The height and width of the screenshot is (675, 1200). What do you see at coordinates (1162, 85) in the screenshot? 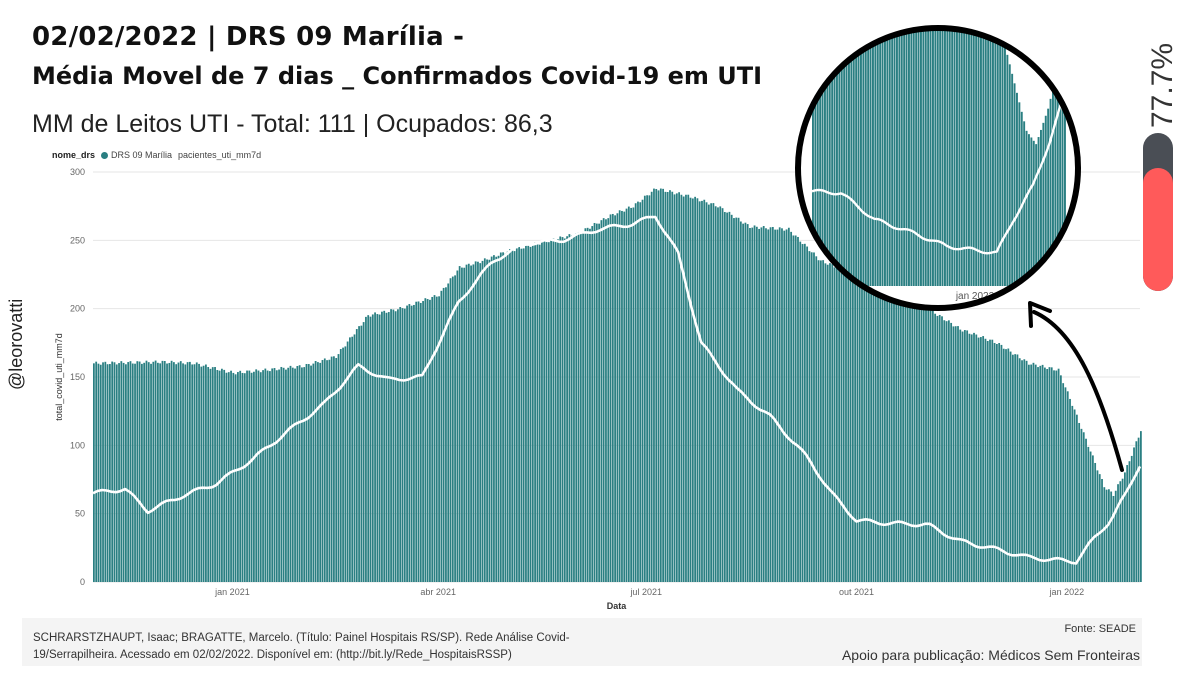
I see `occupancy-percent: 77.7%` at bounding box center [1162, 85].